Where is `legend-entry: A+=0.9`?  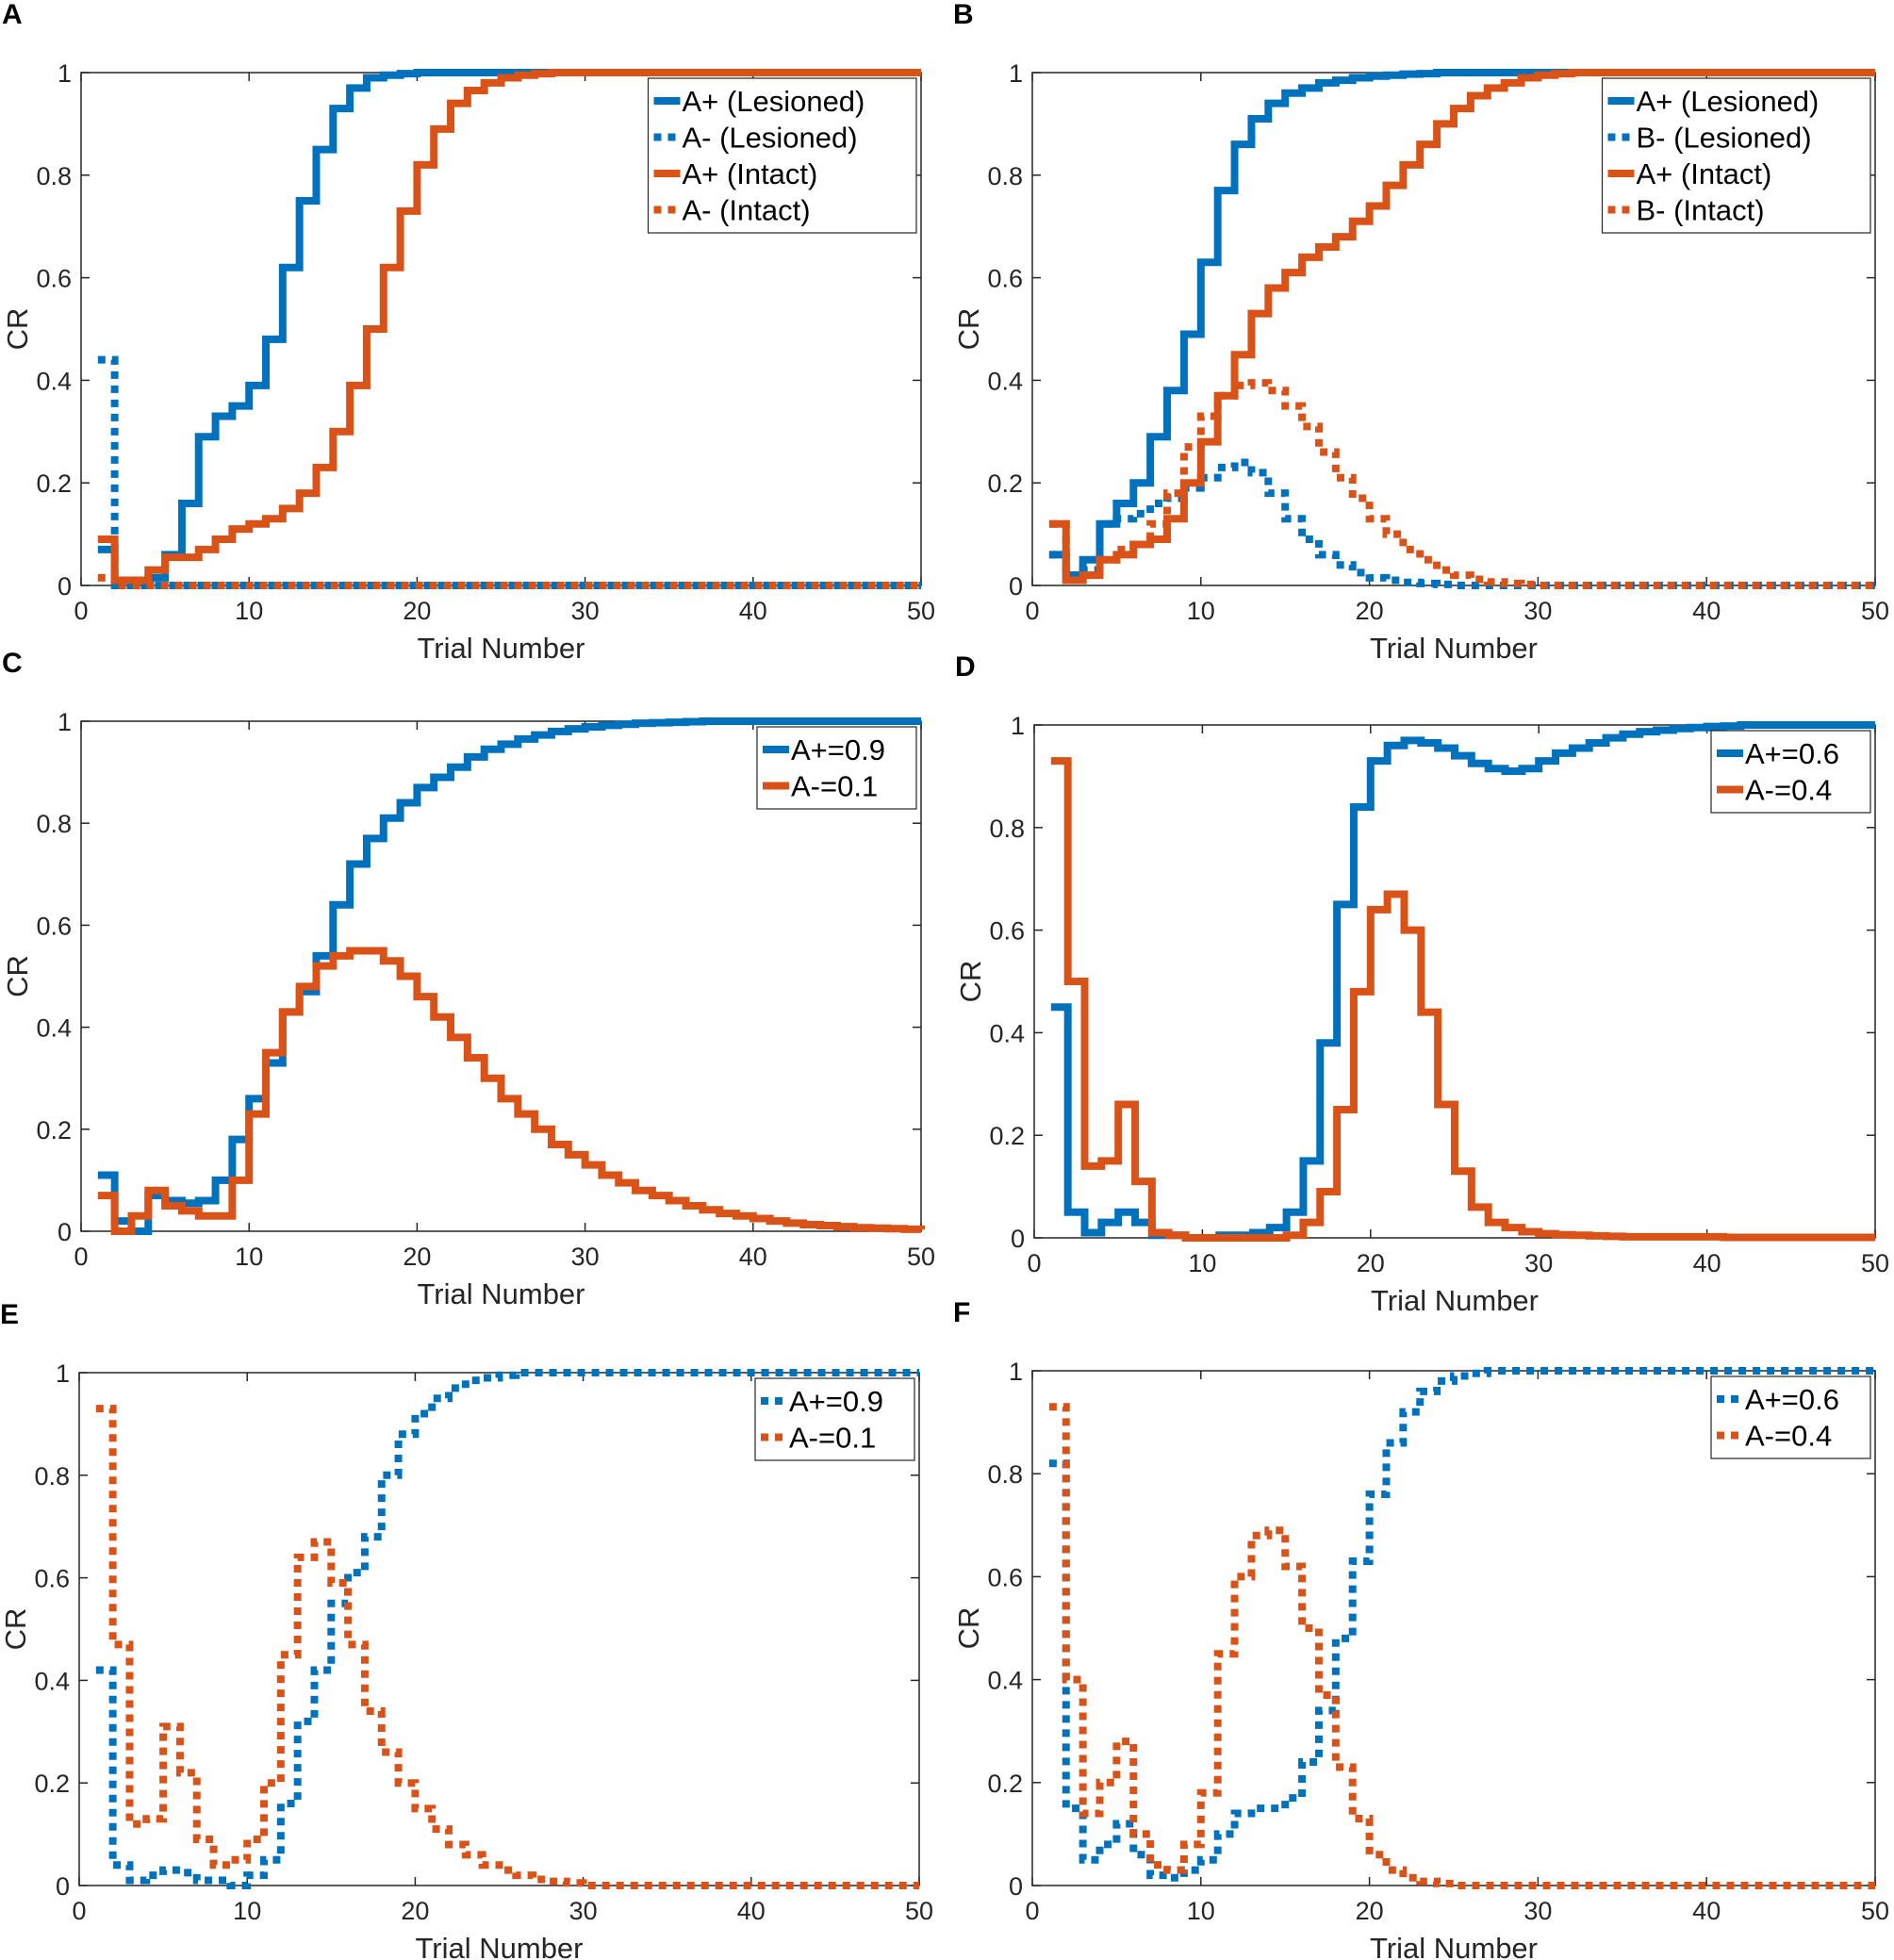
legend-entry: A+=0.9 is located at coordinates (836, 1401).